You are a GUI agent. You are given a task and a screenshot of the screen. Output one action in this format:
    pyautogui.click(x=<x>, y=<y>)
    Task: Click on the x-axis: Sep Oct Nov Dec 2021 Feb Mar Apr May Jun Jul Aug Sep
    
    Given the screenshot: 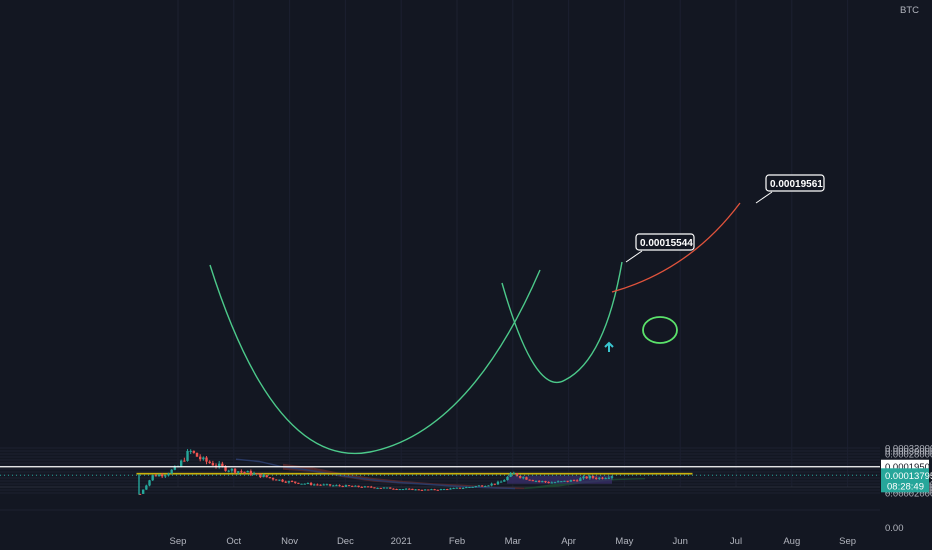 What is the action you would take?
    pyautogui.click(x=513, y=541)
    